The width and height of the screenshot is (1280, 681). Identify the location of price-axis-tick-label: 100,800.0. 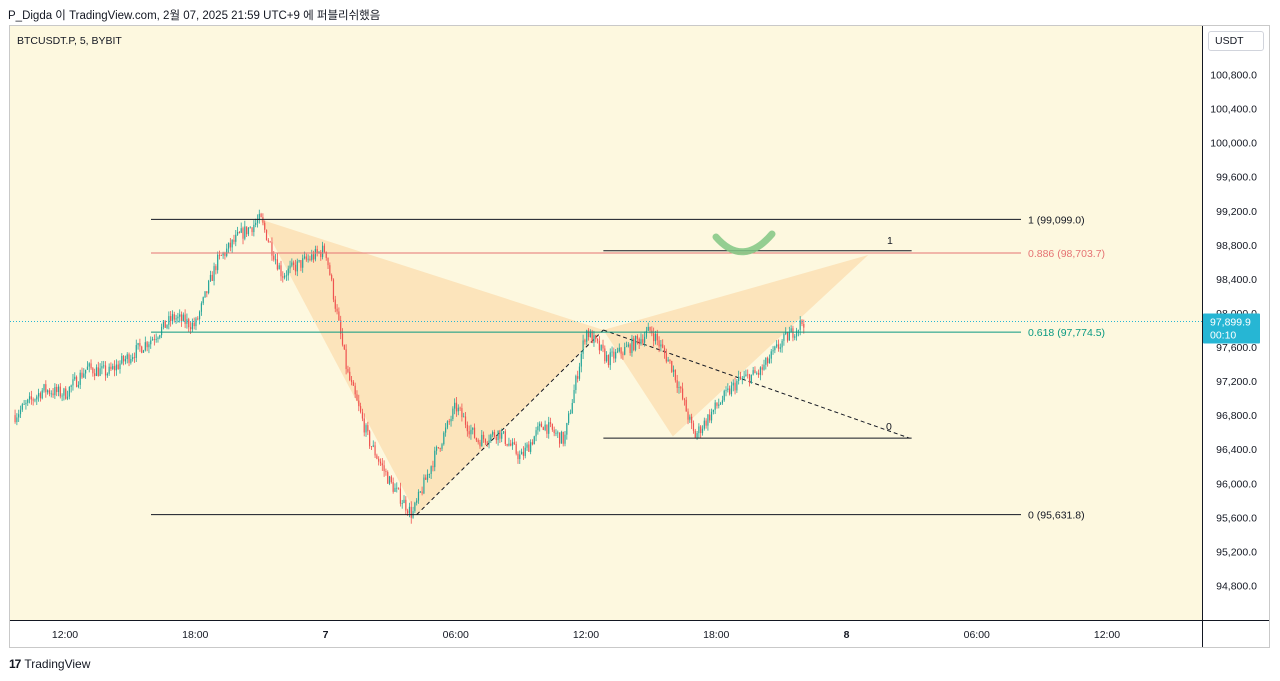
(1233, 76).